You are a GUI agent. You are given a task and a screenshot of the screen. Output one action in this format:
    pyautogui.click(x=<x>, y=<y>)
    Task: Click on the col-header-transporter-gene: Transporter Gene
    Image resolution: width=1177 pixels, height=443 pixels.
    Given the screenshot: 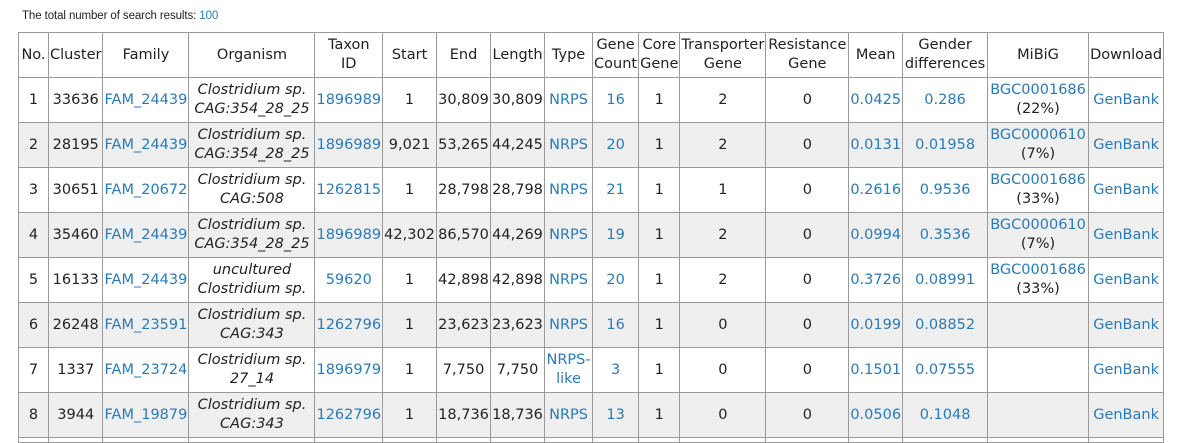 What is the action you would take?
    pyautogui.click(x=723, y=55)
    